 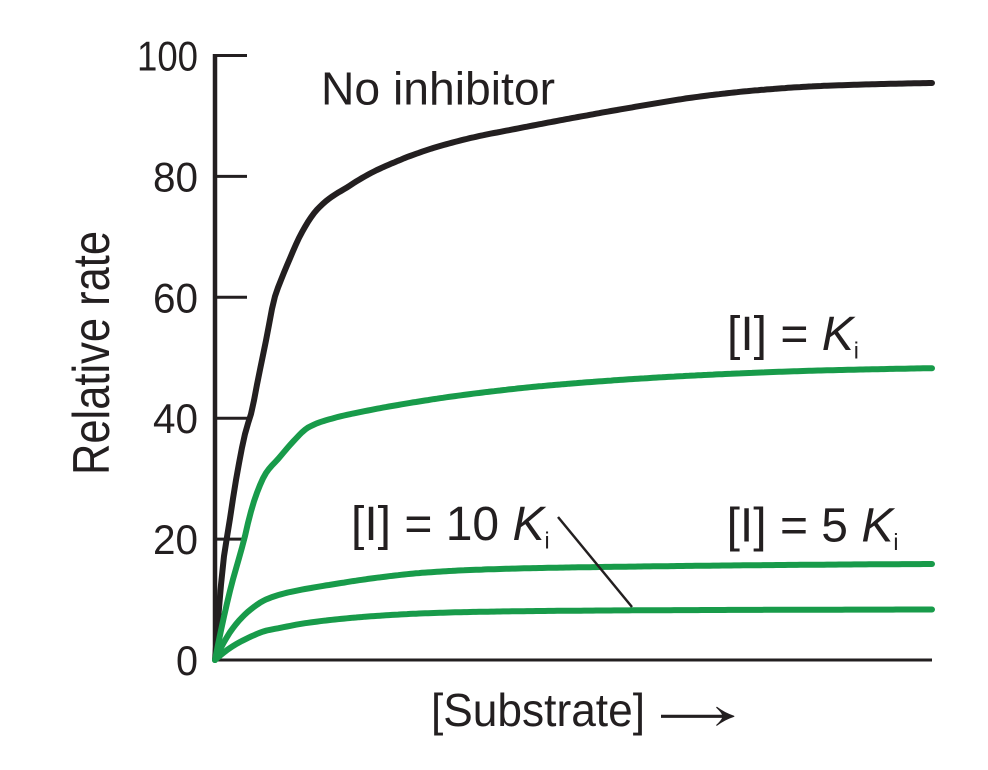 What do you see at coordinates (92, 353) in the screenshot?
I see `svg-text: Relative rate` at bounding box center [92, 353].